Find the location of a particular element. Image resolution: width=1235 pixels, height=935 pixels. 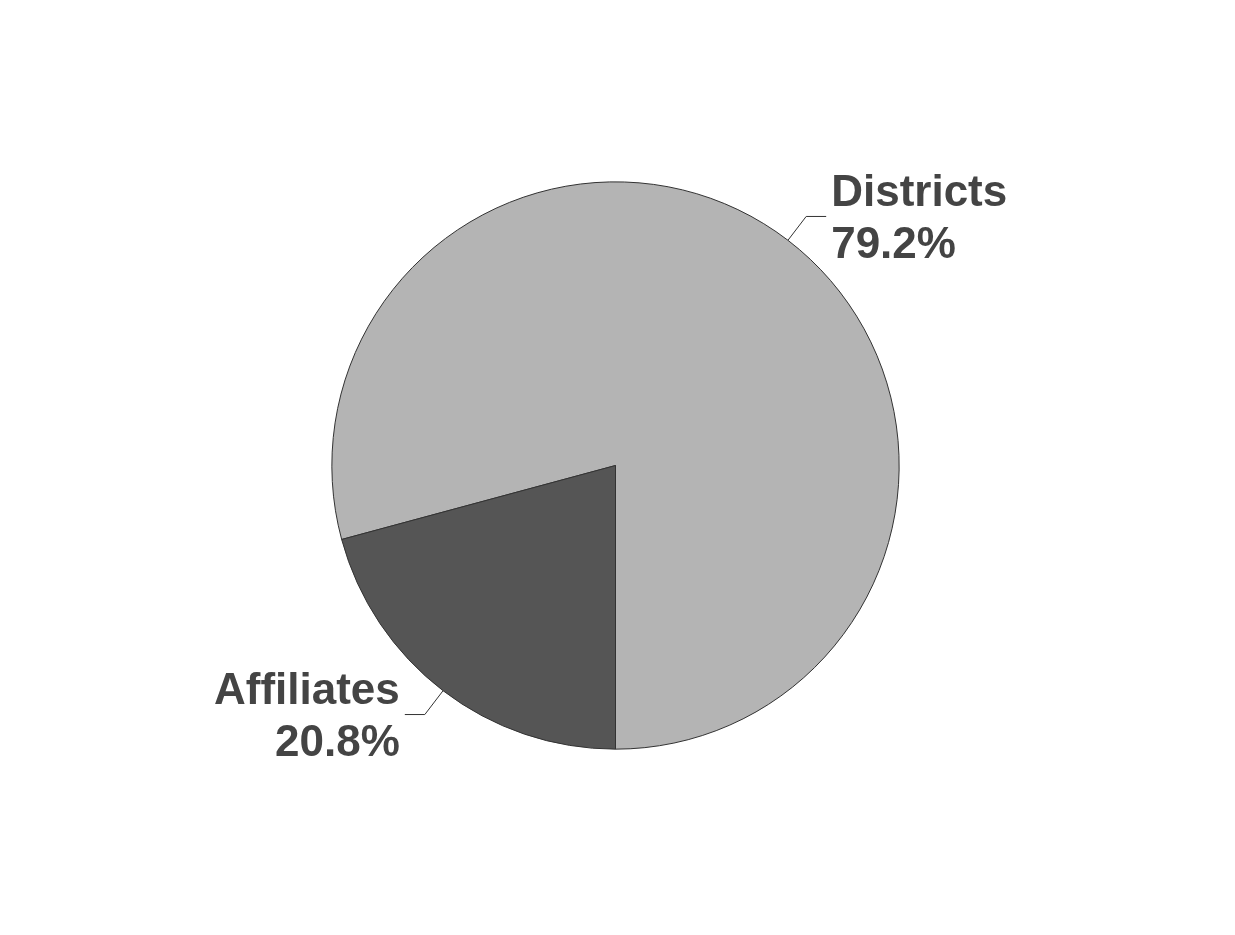

slice-label: Affiliates is located at coordinates (306, 689).